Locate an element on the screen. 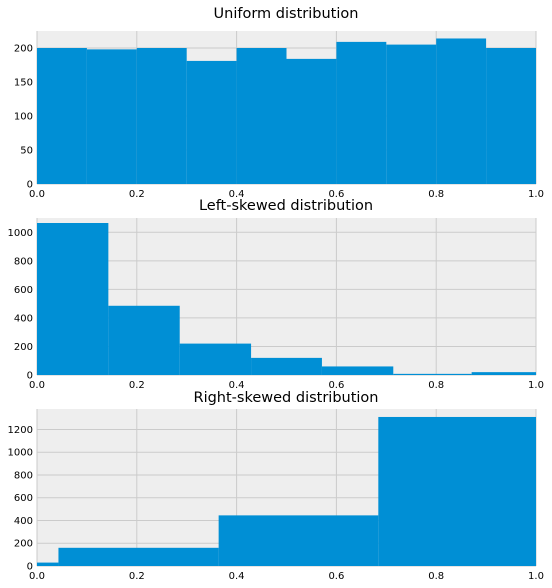 The image size is (552, 588). left-skewed-title: Left-skewed distribution is located at coordinates (286, 206).